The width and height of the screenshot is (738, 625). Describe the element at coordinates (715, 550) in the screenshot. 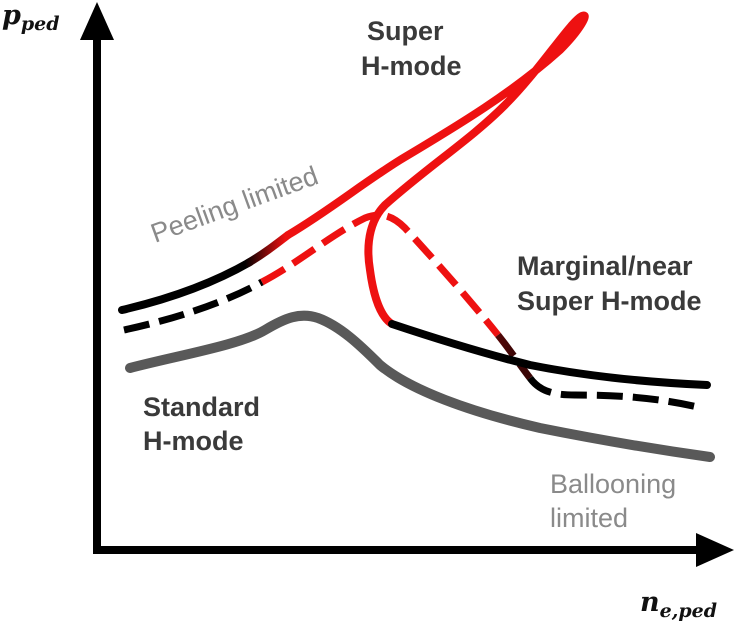

I see `x-axis-arrowhead` at that location.